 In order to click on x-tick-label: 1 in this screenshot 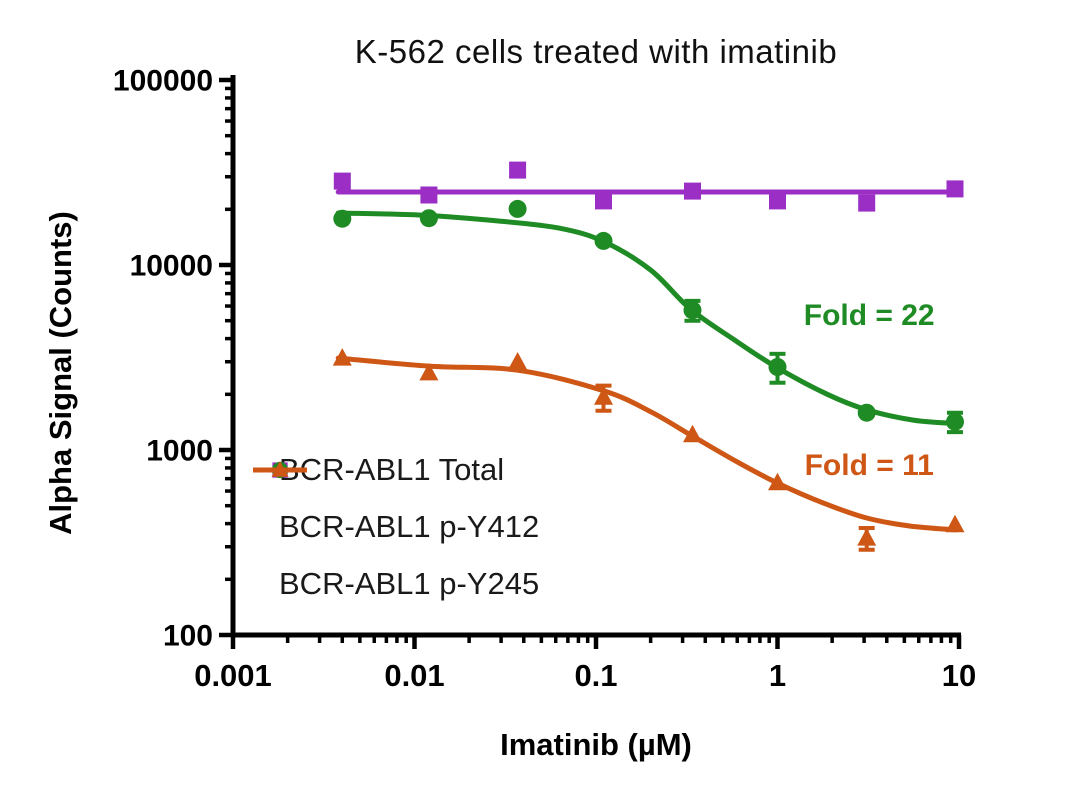, I will do `click(777, 675)`.